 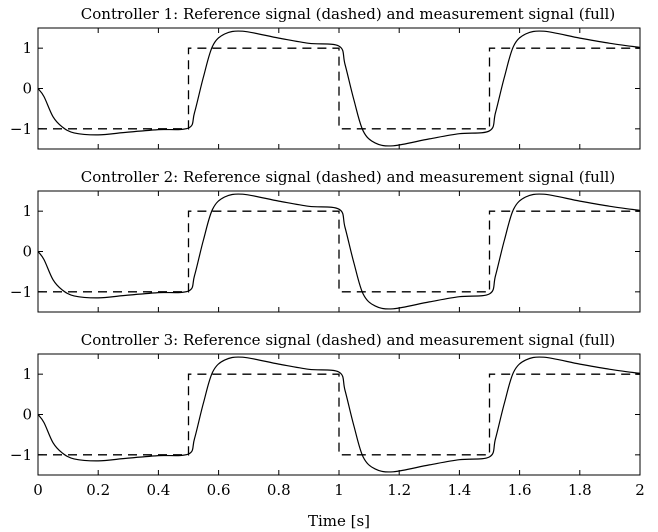 What do you see at coordinates (27, 89) in the screenshot?
I see `panel-1-ytick-label: 0` at bounding box center [27, 89].